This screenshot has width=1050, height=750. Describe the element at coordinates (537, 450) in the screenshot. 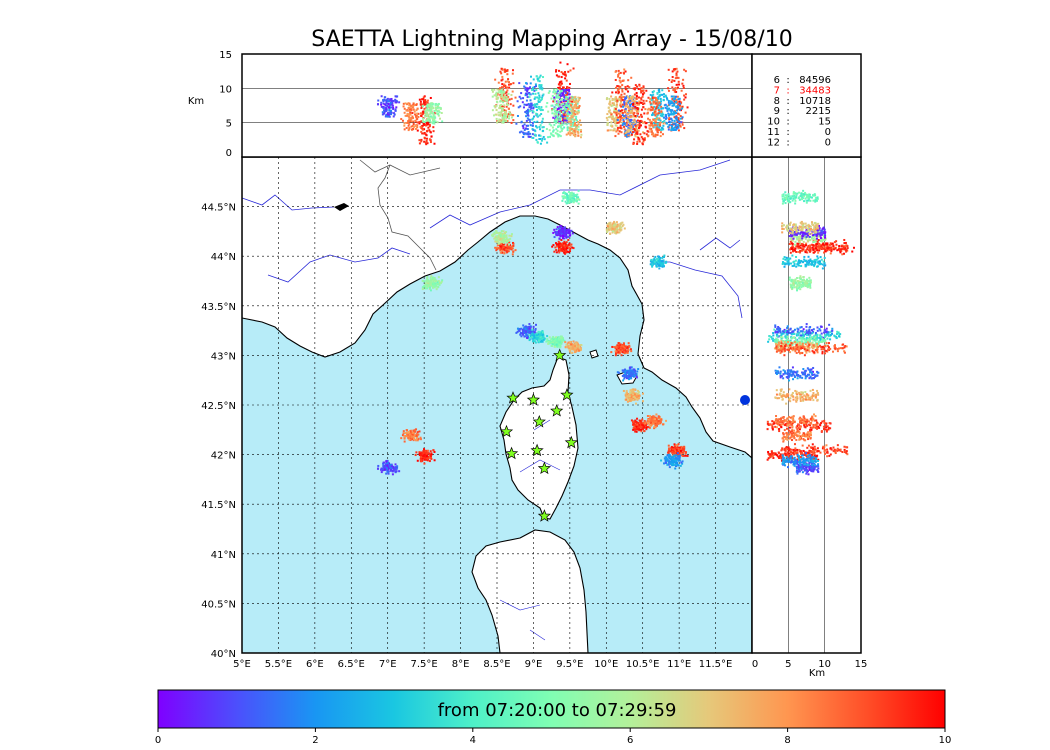

I see `station-star` at that location.